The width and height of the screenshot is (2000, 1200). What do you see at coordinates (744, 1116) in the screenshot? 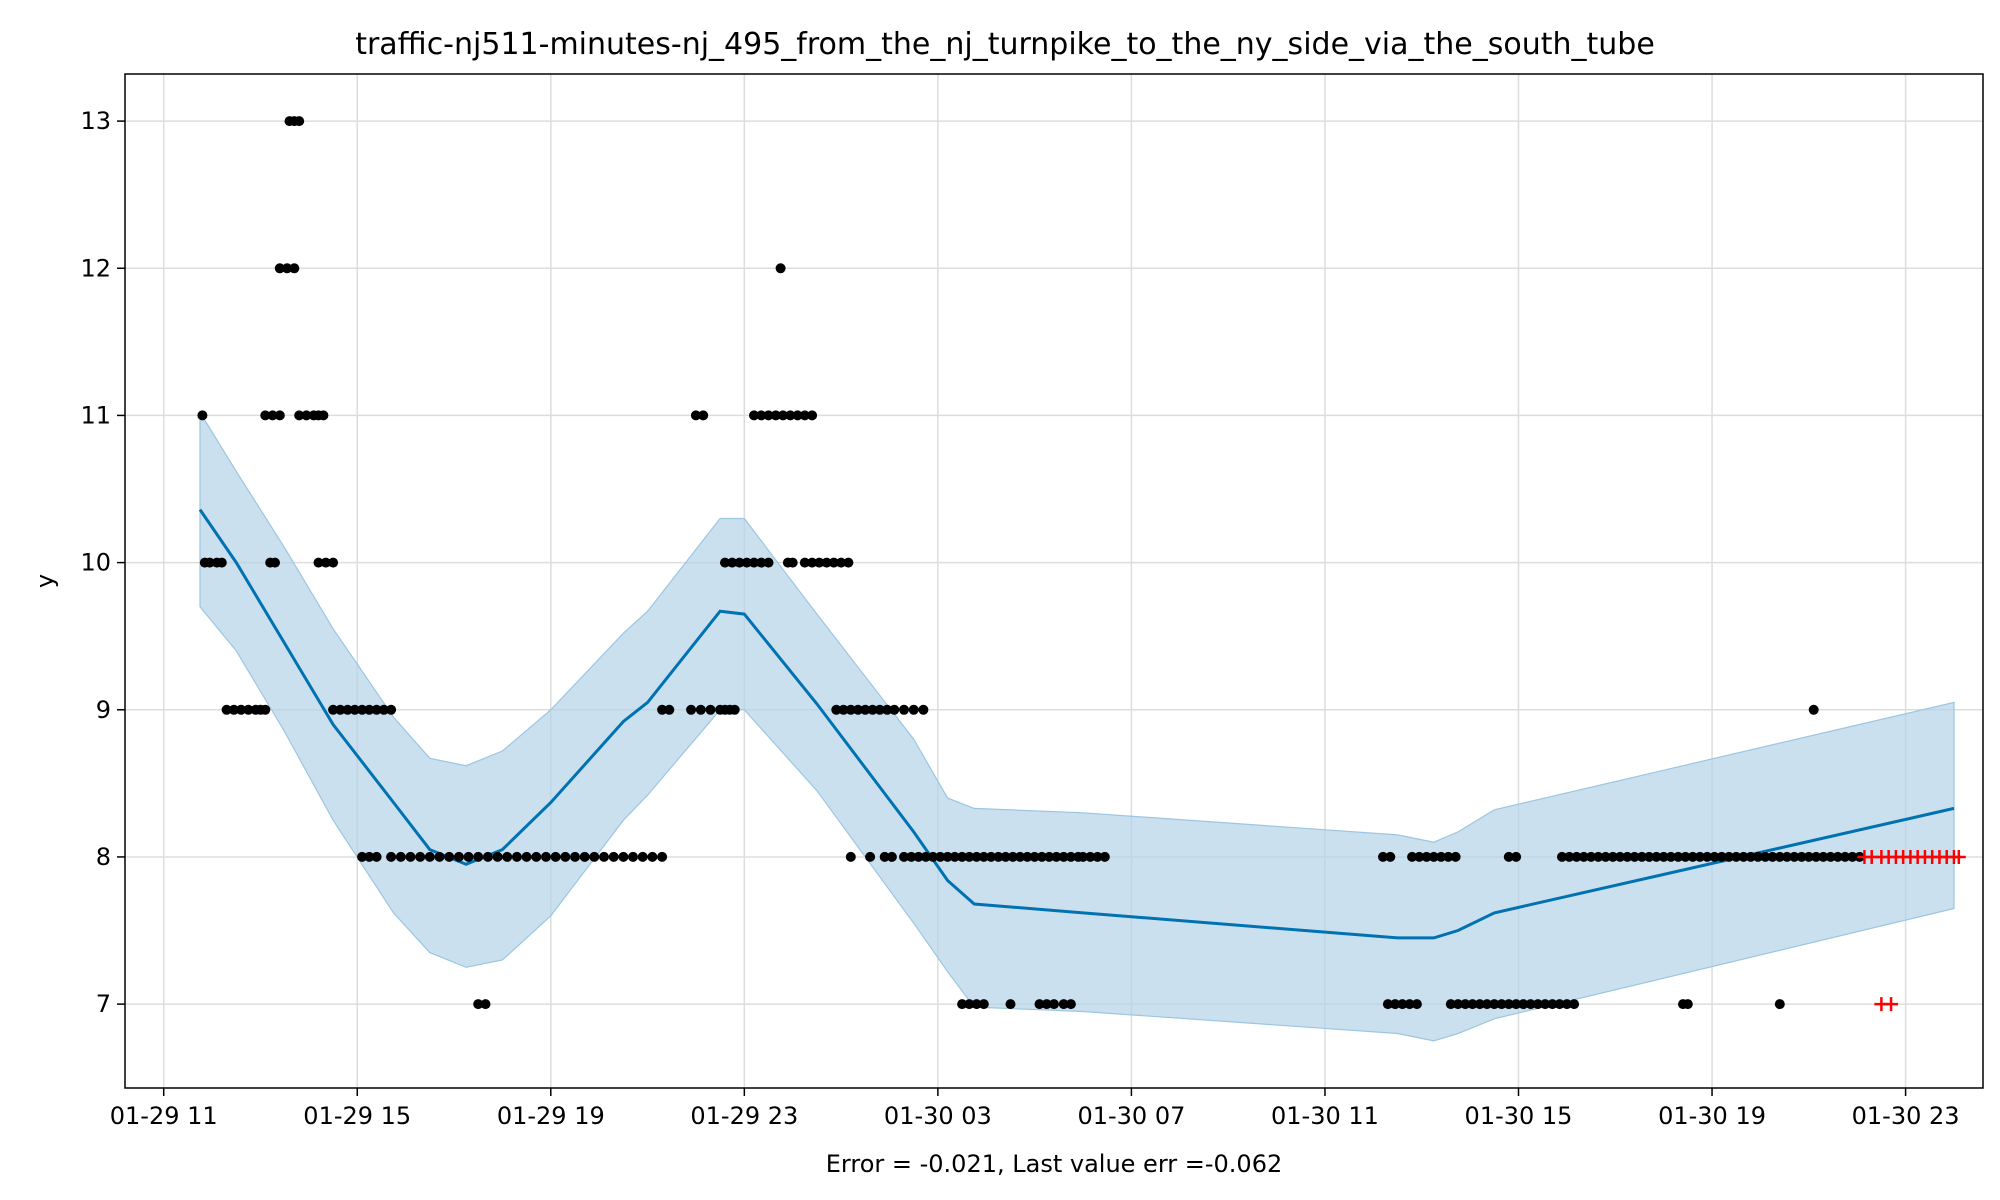
I see `x-tick-label: 01-29 23` at bounding box center [744, 1116].